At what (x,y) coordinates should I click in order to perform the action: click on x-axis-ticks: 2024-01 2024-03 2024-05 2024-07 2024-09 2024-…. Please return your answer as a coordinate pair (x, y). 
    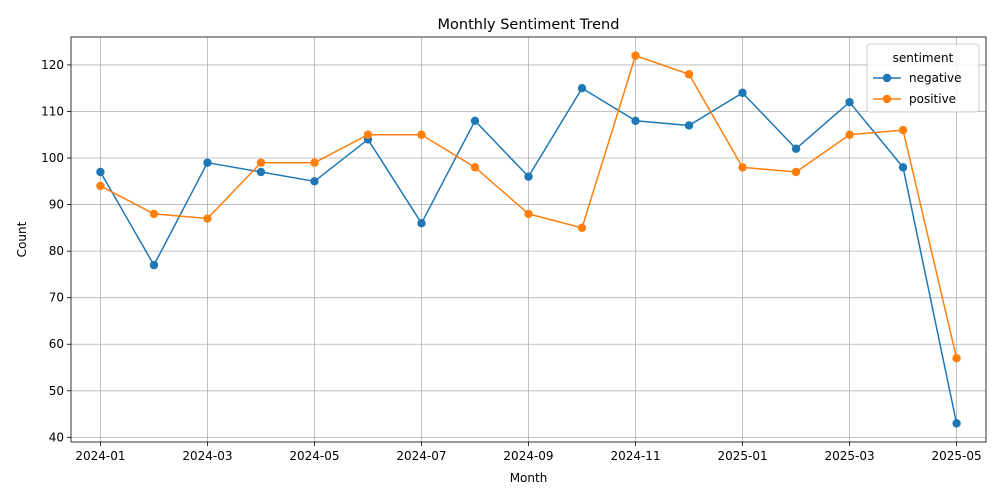
    Looking at the image, I should click on (528, 452).